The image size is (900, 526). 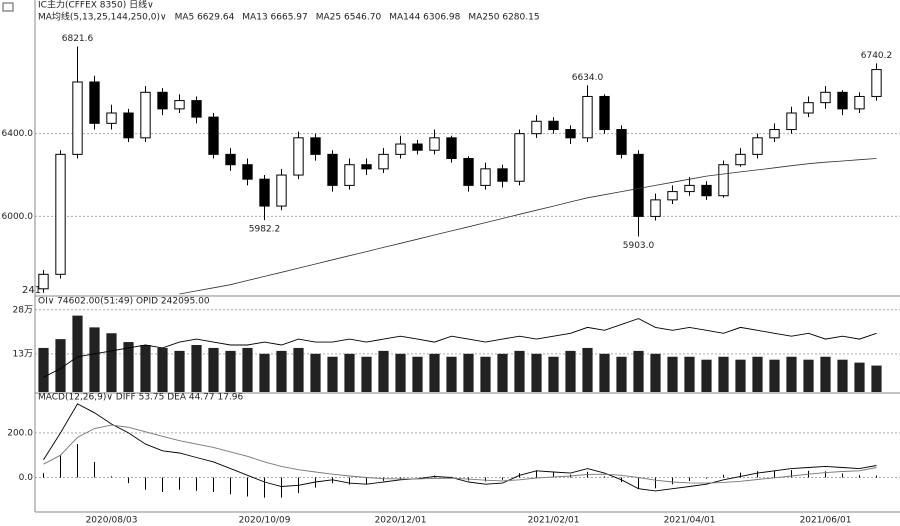 What do you see at coordinates (424, 18) in the screenshot?
I see `legend-label: MA144 6306.98` at bounding box center [424, 18].